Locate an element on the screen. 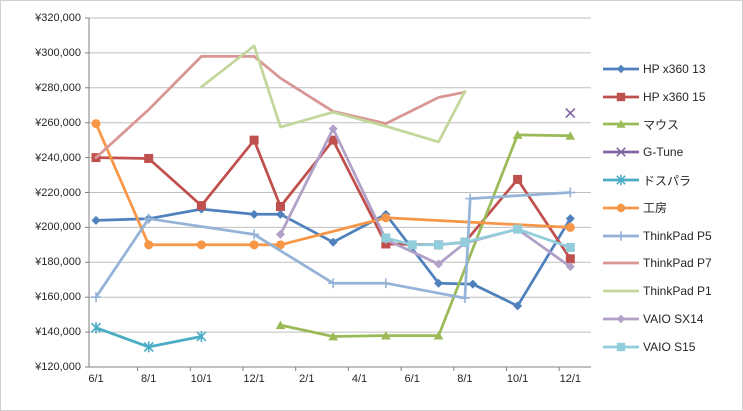 The width and height of the screenshot is (743, 411). legend-item: G-Tune is located at coordinates (672, 152).